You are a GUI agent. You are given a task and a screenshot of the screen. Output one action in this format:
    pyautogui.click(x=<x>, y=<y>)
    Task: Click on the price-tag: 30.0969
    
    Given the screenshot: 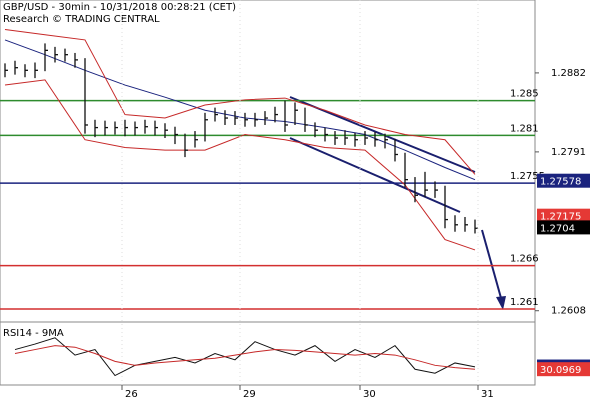 What is the action you would take?
    pyautogui.click(x=563, y=369)
    